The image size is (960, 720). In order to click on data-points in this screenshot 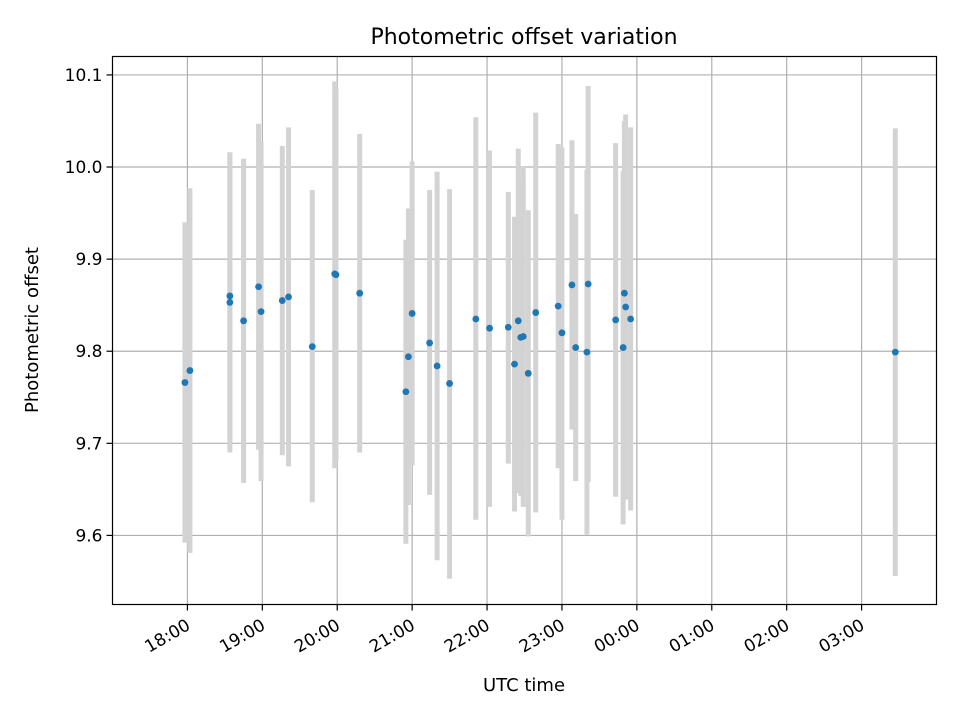, I will do `click(540, 333)`.